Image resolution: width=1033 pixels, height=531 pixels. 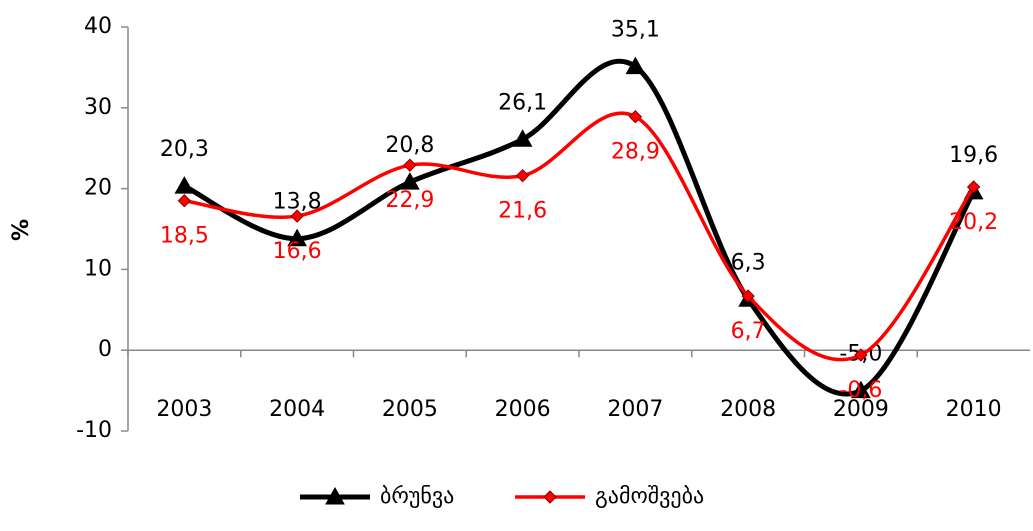 What do you see at coordinates (973, 155) in the screenshot?
I see `data-label: 19,6` at bounding box center [973, 155].